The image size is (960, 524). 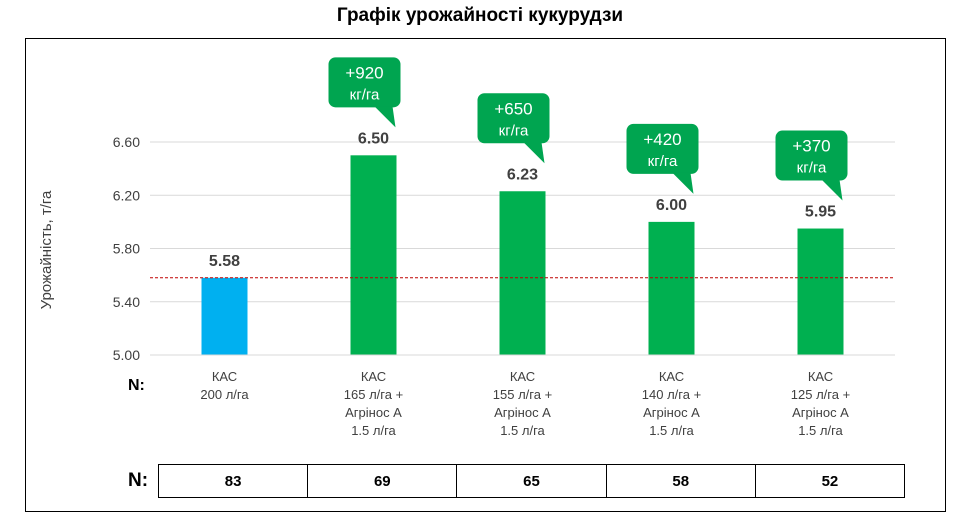 What do you see at coordinates (126, 302) in the screenshot?
I see `y-tick-label: 5.40` at bounding box center [126, 302].